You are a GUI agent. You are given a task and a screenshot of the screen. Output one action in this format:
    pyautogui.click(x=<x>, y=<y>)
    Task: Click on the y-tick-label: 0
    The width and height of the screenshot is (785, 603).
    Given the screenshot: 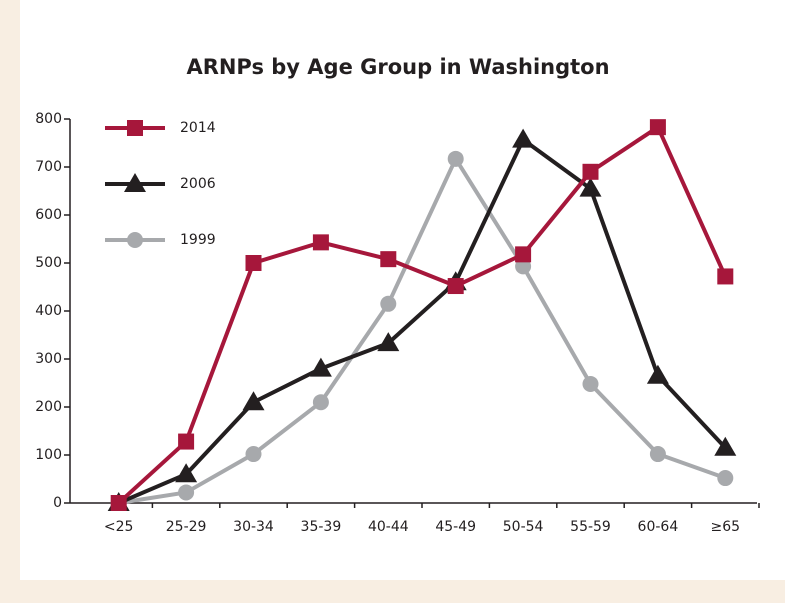 What is the action you would take?
    pyautogui.click(x=57, y=503)
    